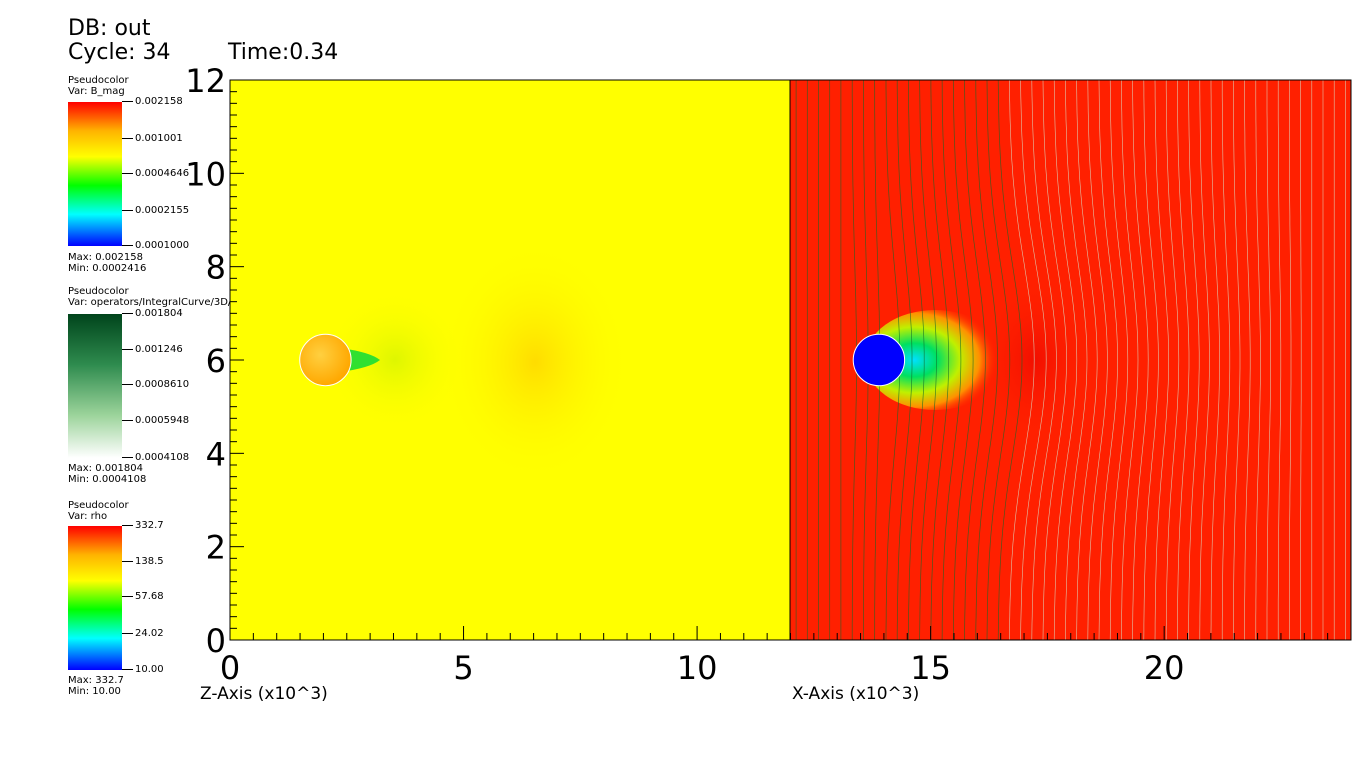 This screenshot has width=1356, height=757. I want to click on z-axis-label: Z-Axis (x10^3), so click(264, 694).